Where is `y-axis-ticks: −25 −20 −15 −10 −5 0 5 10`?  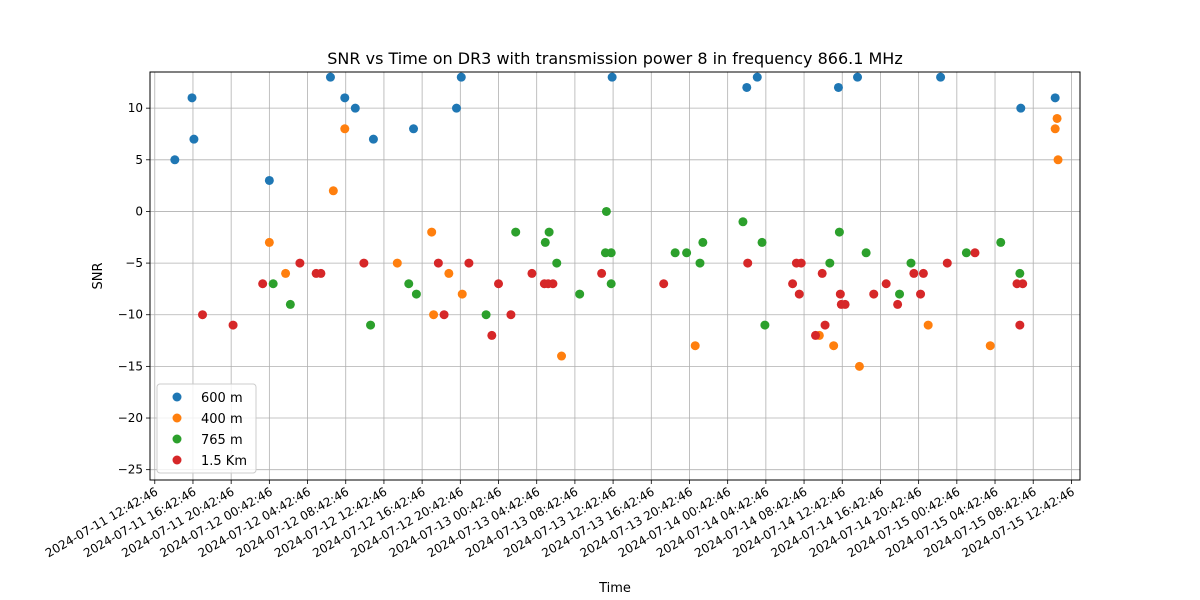
y-axis-ticks: −25 −20 −15 −10 −5 0 5 10 is located at coordinates (134, 289).